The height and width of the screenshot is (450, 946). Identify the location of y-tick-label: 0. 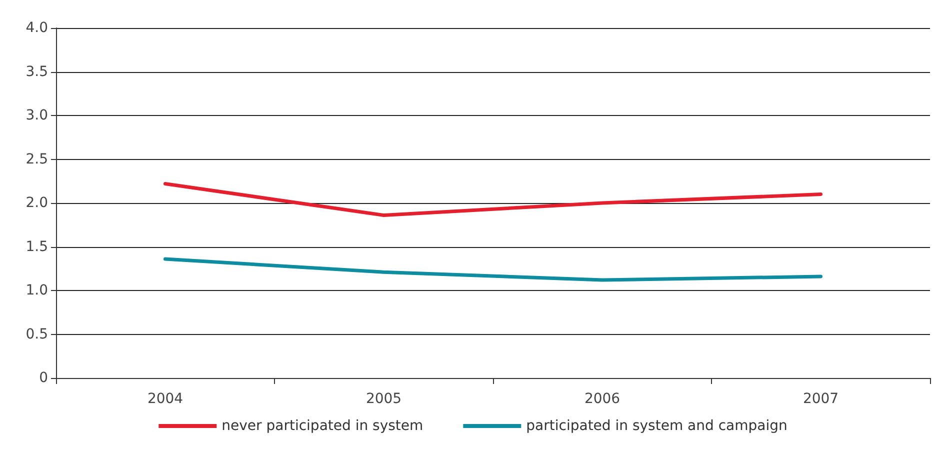
(43, 378).